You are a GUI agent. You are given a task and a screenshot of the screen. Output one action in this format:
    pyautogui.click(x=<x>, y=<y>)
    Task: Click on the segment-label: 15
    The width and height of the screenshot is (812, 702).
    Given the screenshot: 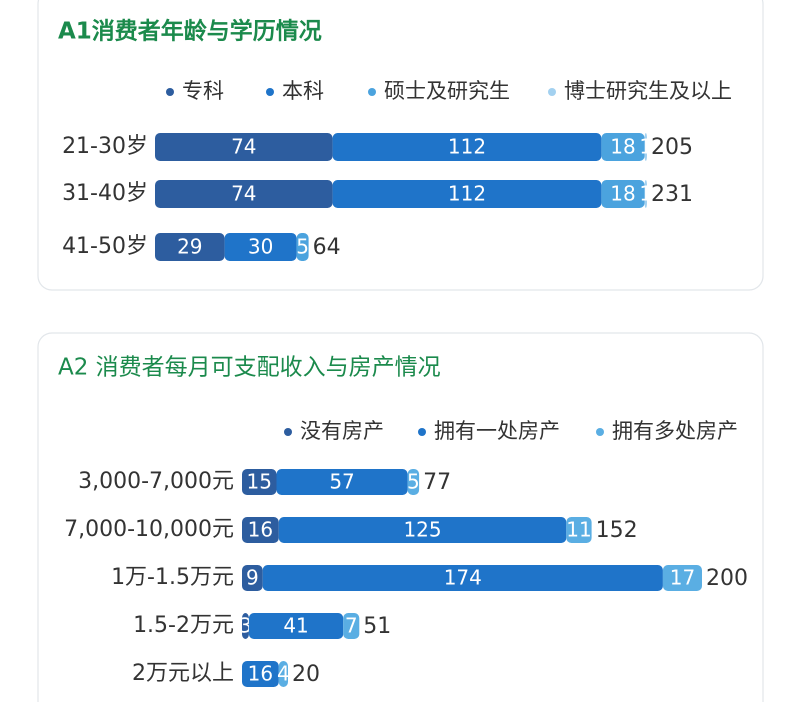 What is the action you would take?
    pyautogui.click(x=259, y=482)
    